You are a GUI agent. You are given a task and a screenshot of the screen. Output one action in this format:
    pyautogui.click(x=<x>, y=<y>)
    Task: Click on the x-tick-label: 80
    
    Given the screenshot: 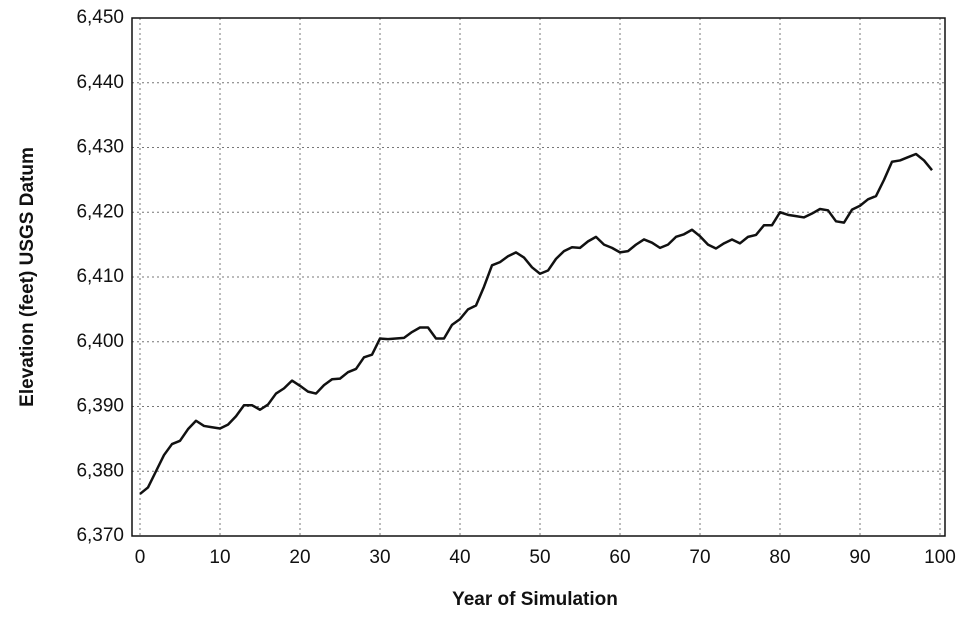 What is the action you would take?
    pyautogui.click(x=779, y=557)
    